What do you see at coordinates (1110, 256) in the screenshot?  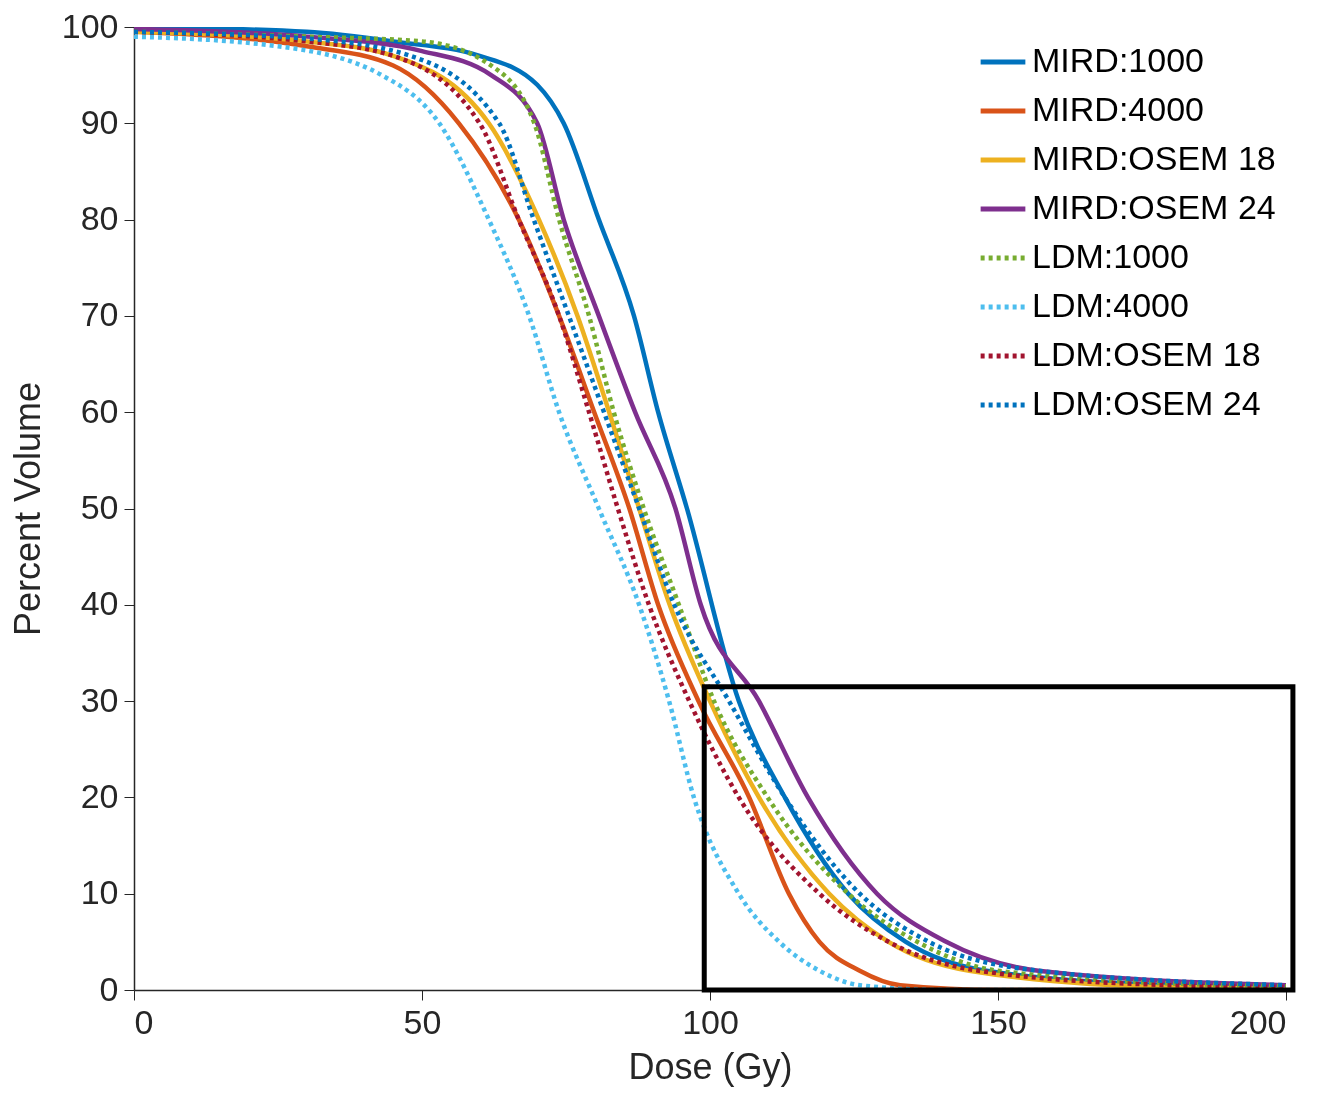 I see `legend-label: LDM:1000` at bounding box center [1110, 256].